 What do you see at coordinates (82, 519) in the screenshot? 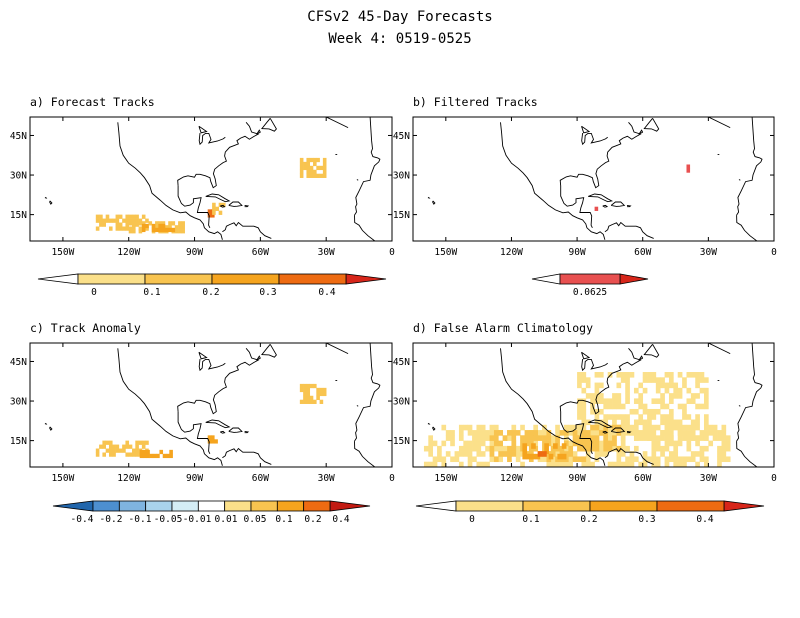
I see `colorbar-tick-label: -0.4` at bounding box center [82, 519].